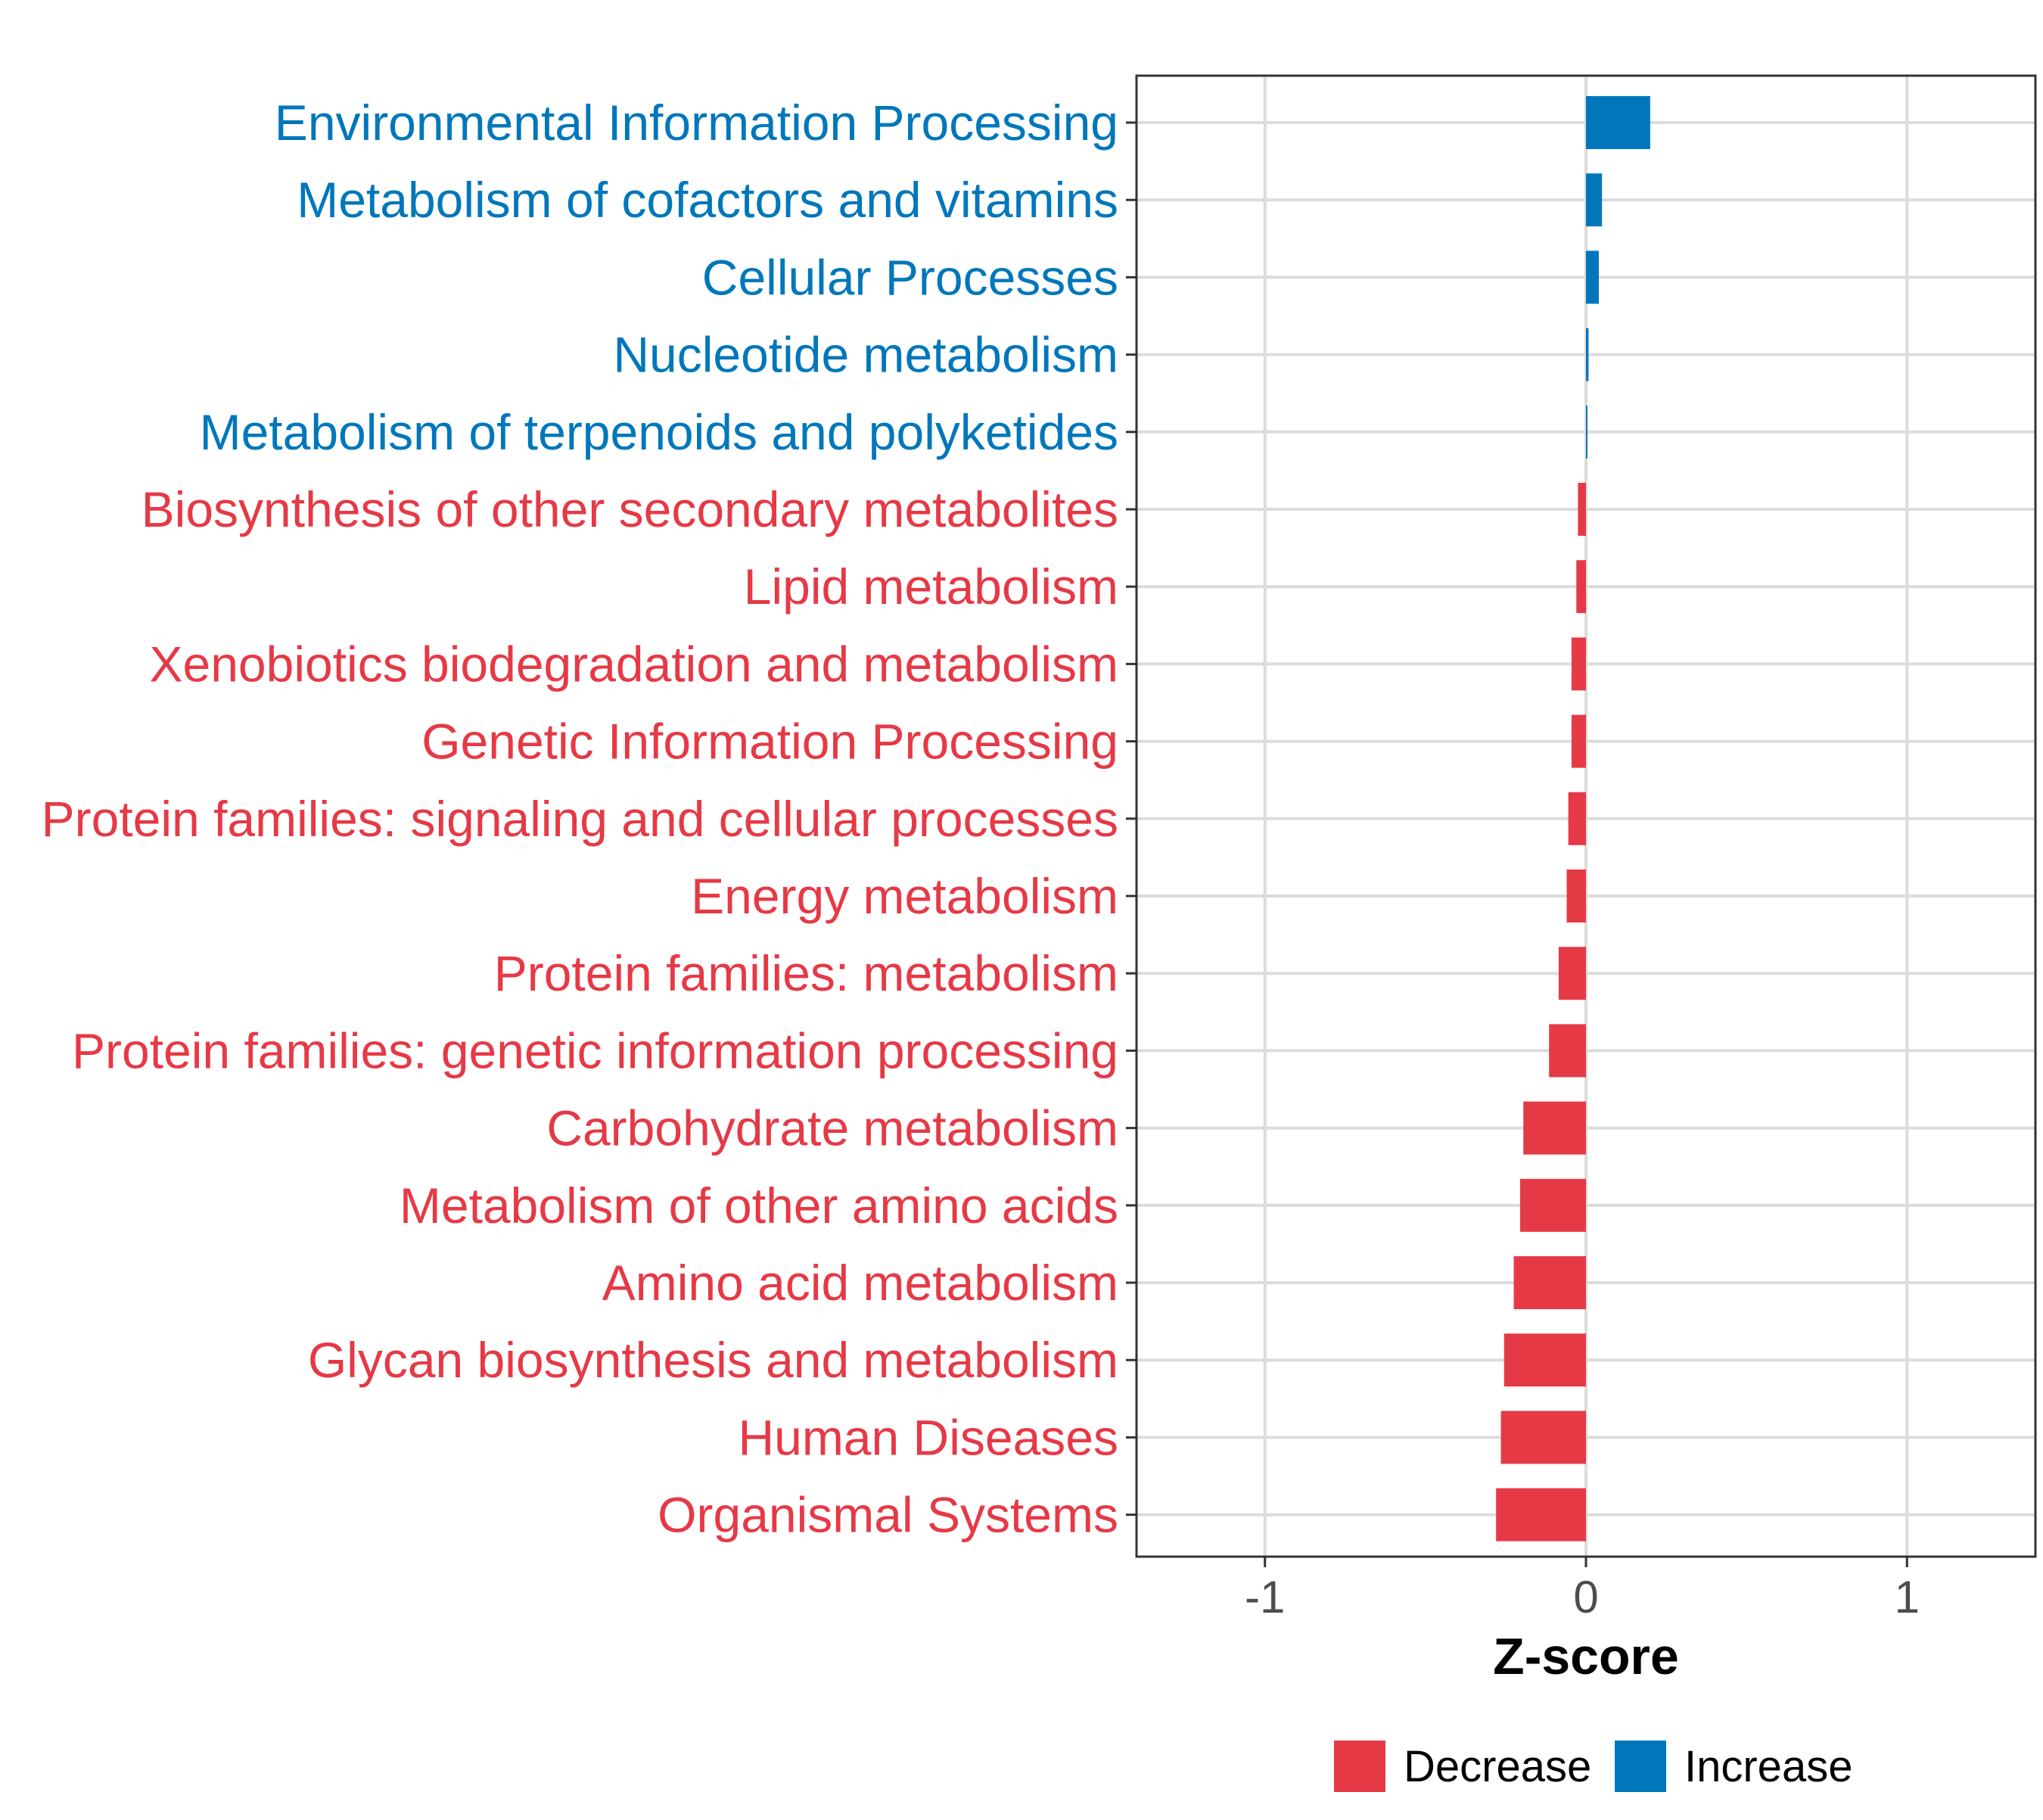  Describe the element at coordinates (806, 973) in the screenshot. I see `category-label: Protein families: metabolism` at that location.